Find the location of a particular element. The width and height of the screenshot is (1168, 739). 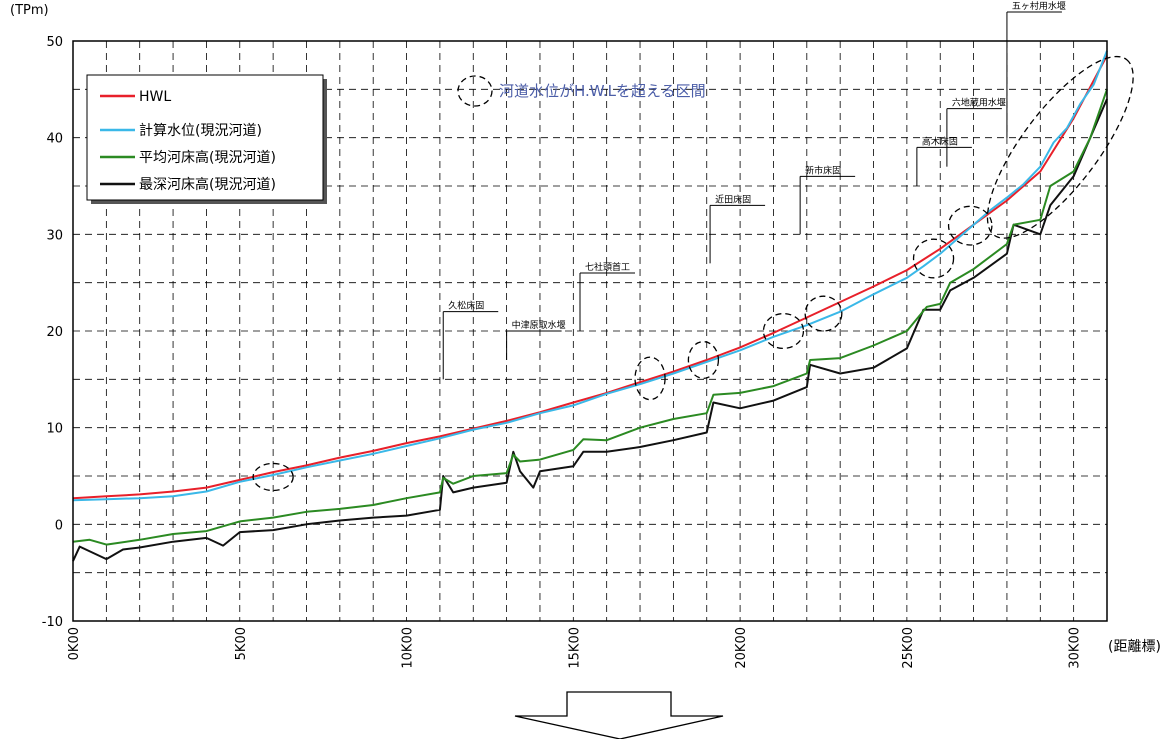

x-tick-label: 5K00 is located at coordinates (241, 643).